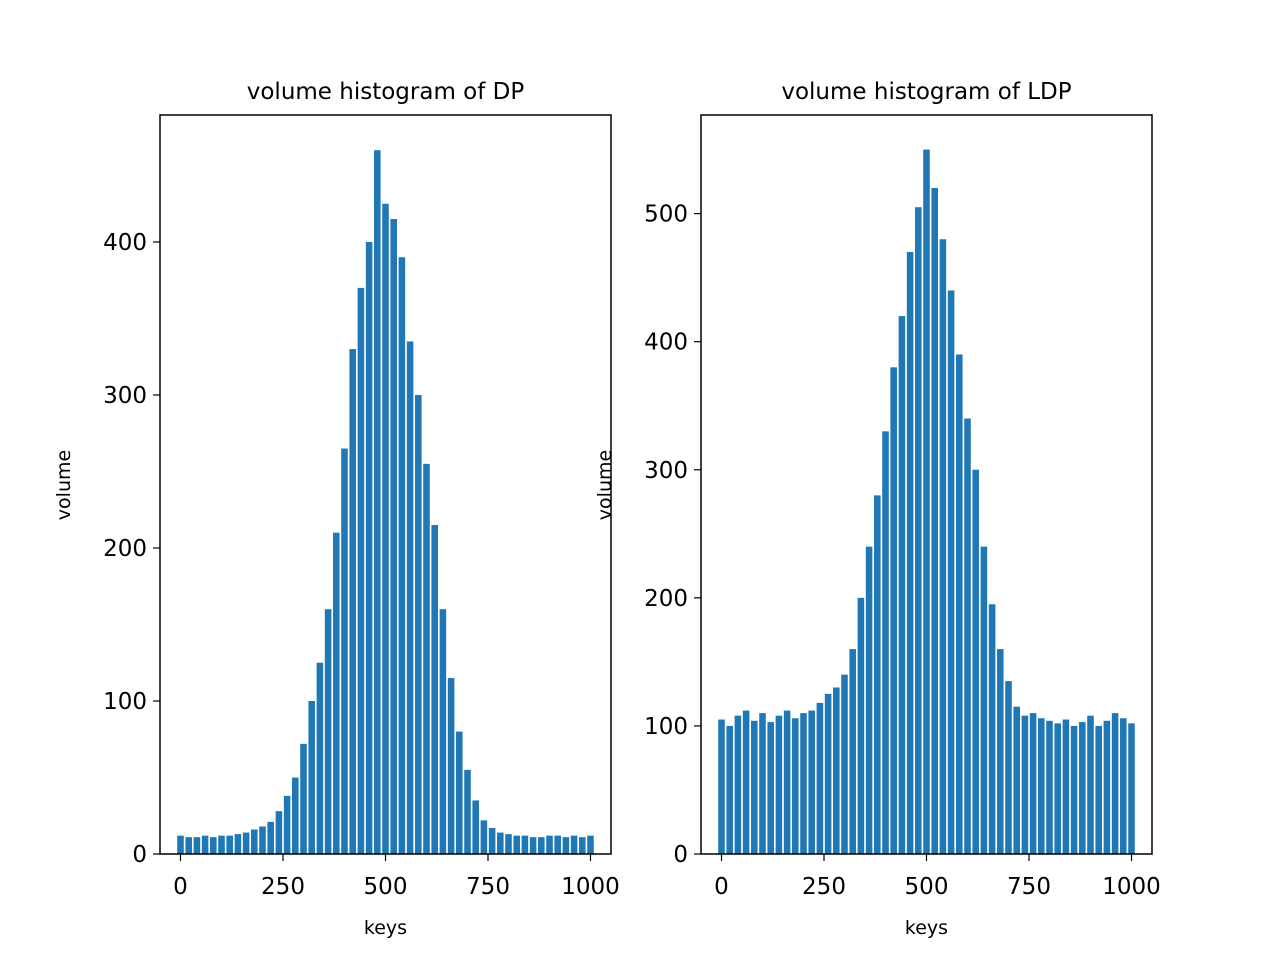 This screenshot has height=960, width=1280. Describe the element at coordinates (1029, 887) in the screenshot. I see `chart-ldp-x-tick-label: 750` at that location.